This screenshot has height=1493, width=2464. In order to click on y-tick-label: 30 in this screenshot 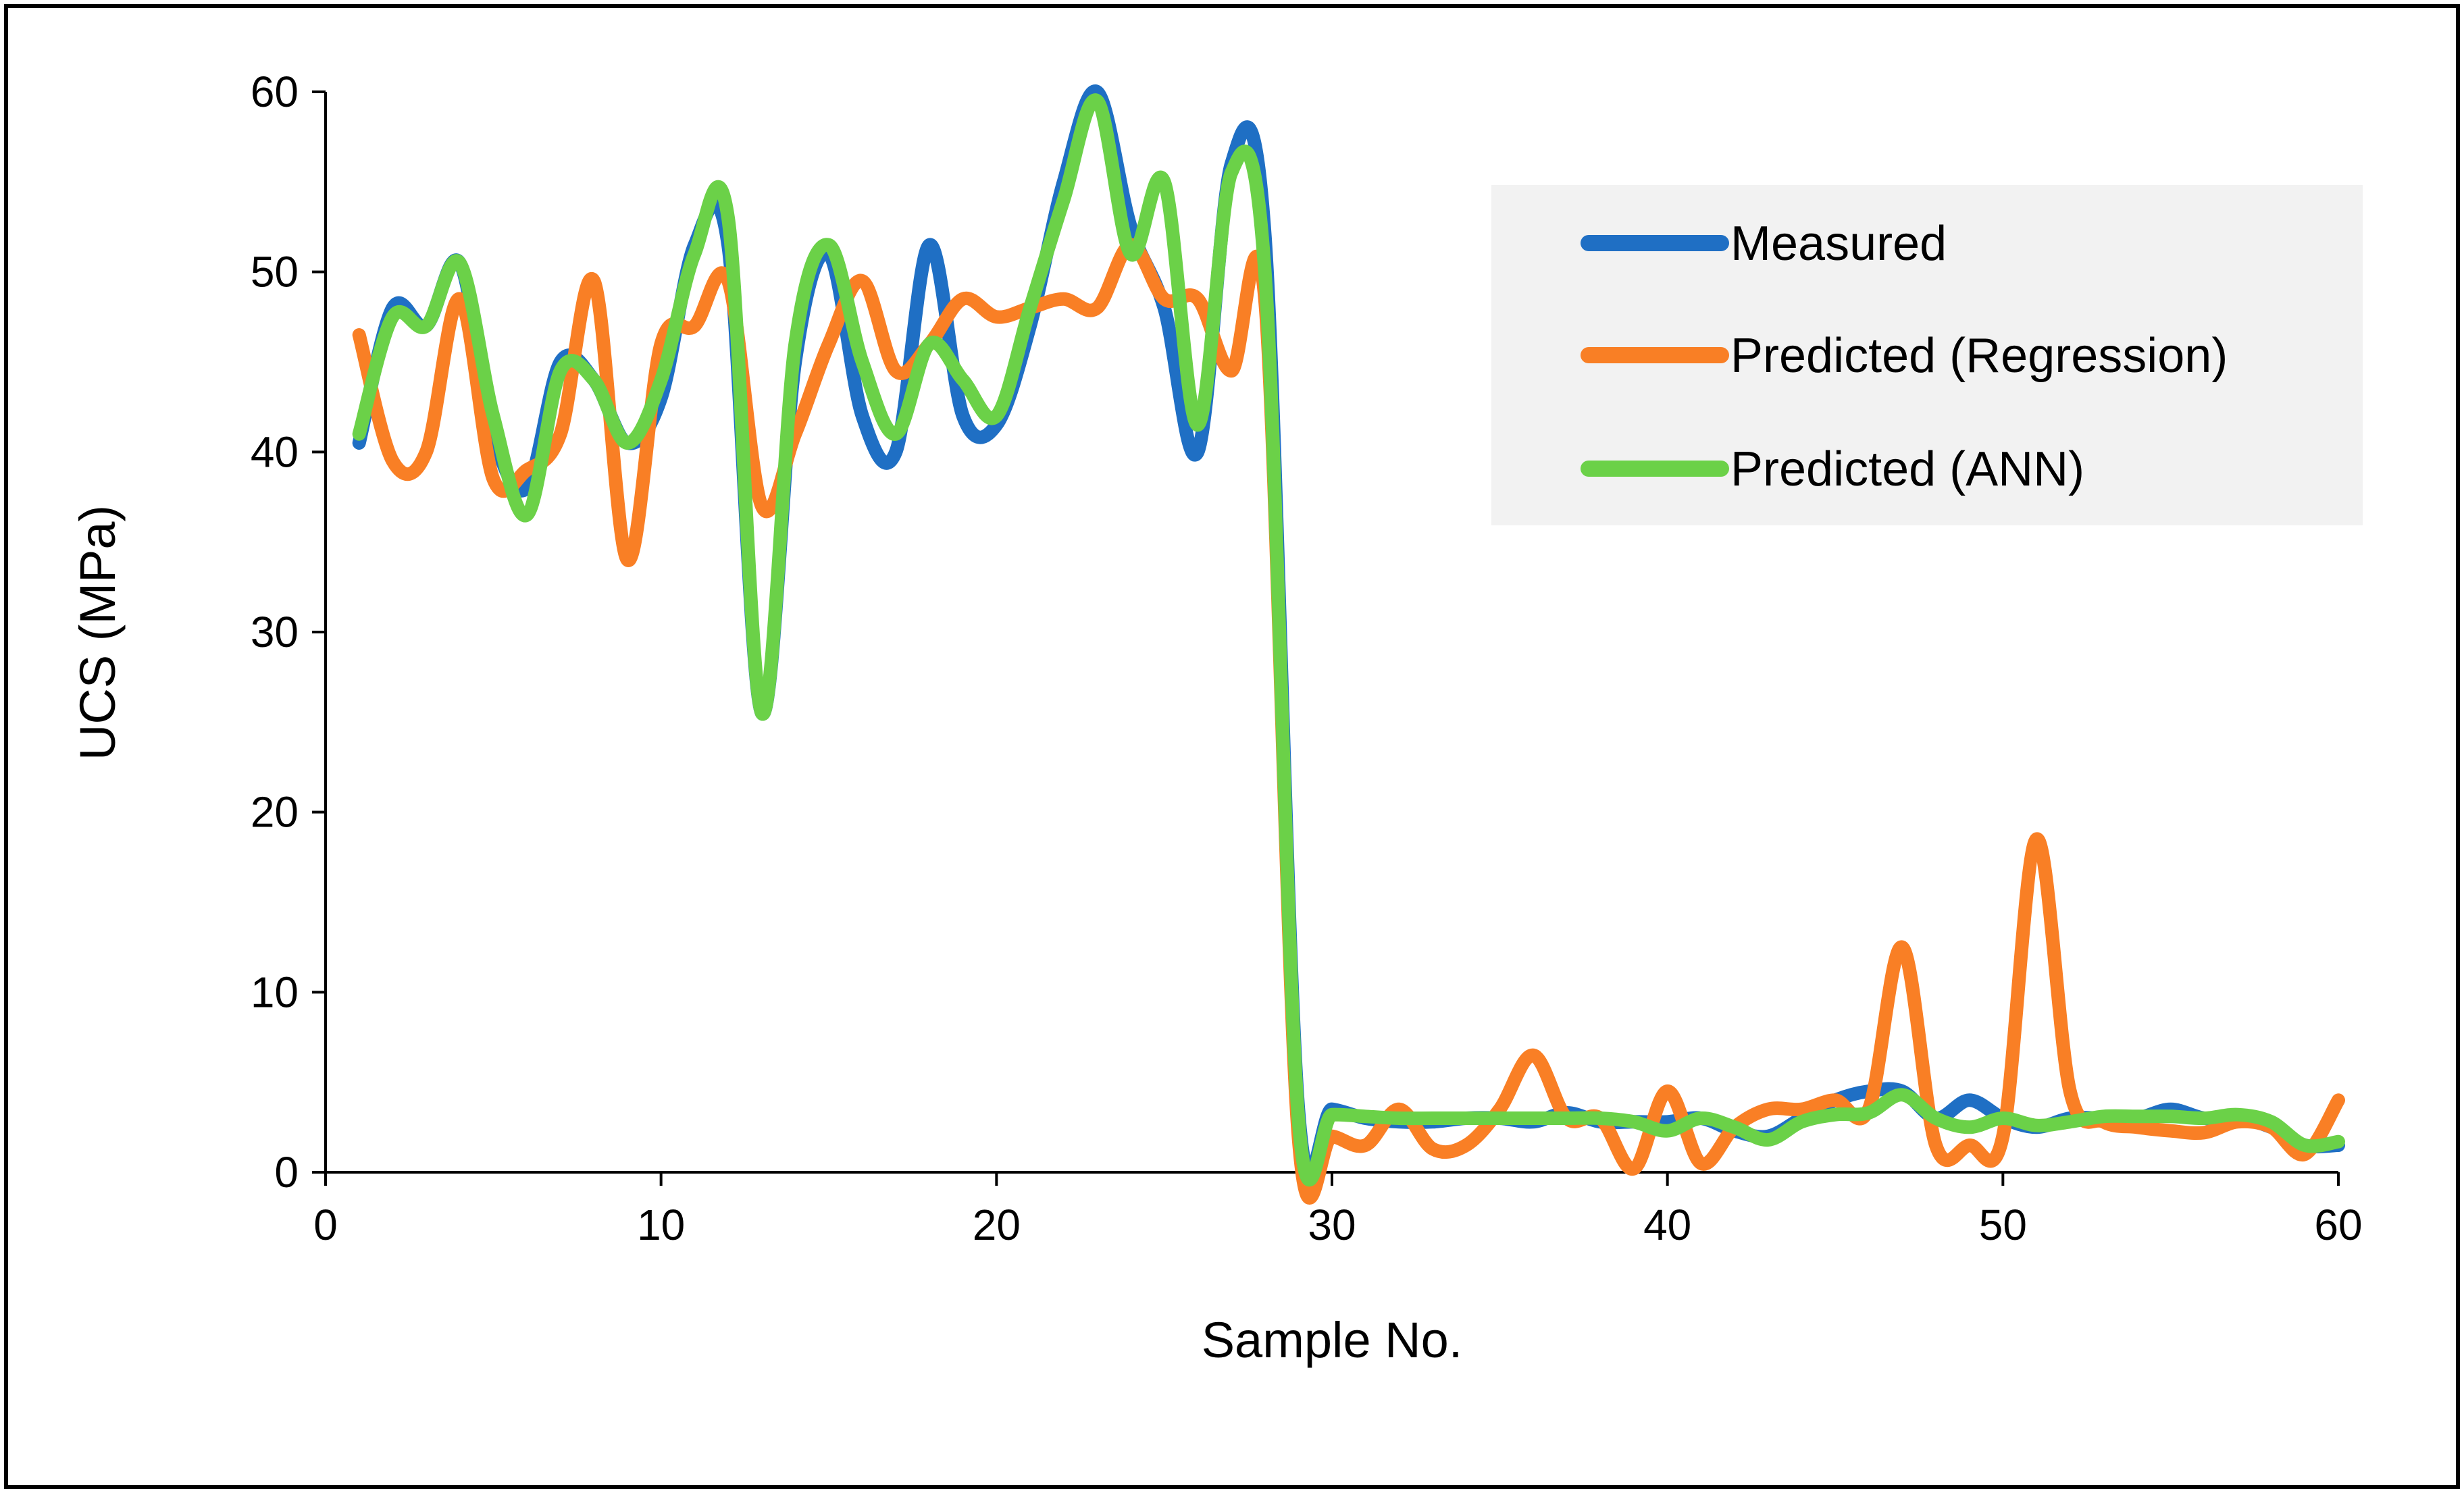, I will do `click(275, 632)`.